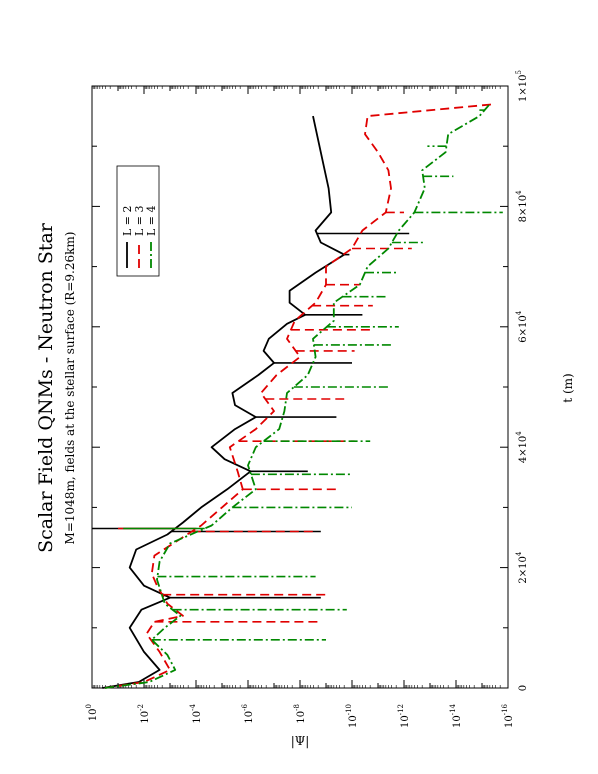 The height and width of the screenshot is (774, 598). I want to click on y-tick-label: 10-16, so click(508, 715).